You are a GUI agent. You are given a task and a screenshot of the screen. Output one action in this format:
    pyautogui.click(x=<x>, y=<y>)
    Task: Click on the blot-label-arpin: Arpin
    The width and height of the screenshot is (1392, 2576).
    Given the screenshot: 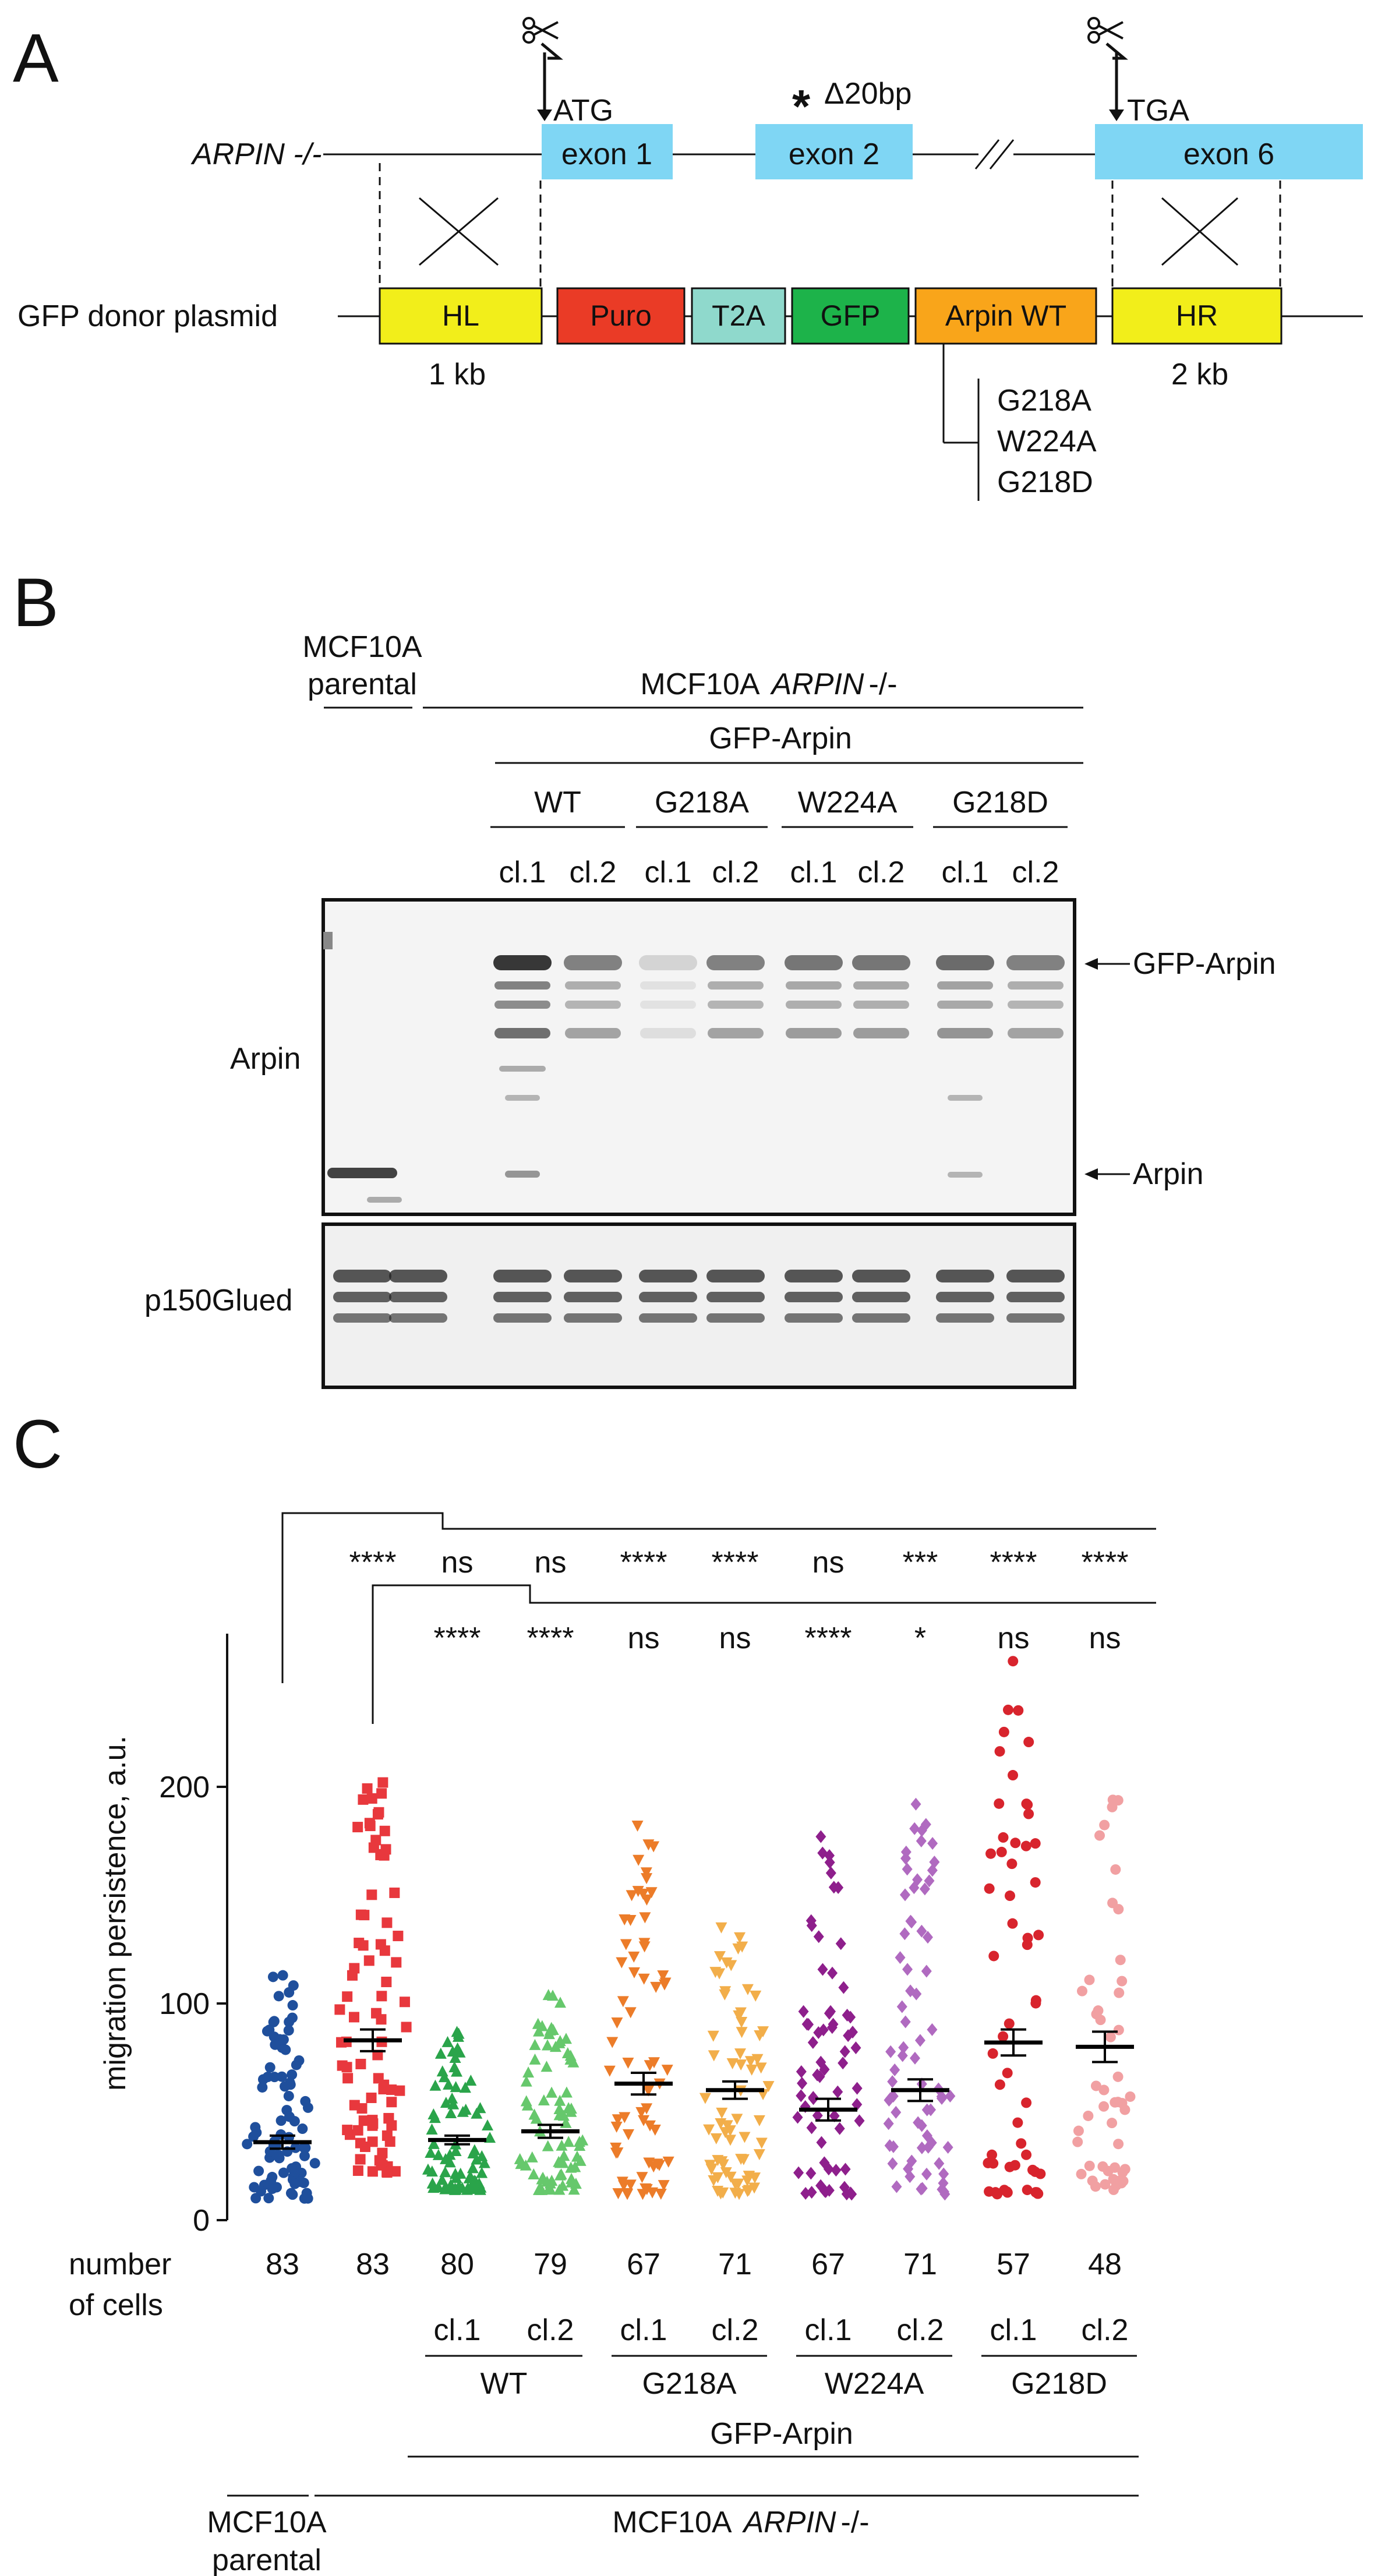 What is the action you would take?
    pyautogui.click(x=266, y=1059)
    